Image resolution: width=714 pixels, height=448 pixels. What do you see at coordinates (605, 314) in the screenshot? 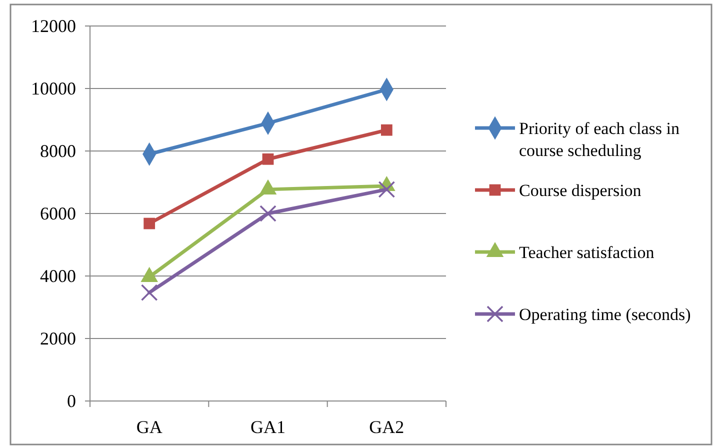
I see `legend-label: Operating time (seconds)` at bounding box center [605, 314].